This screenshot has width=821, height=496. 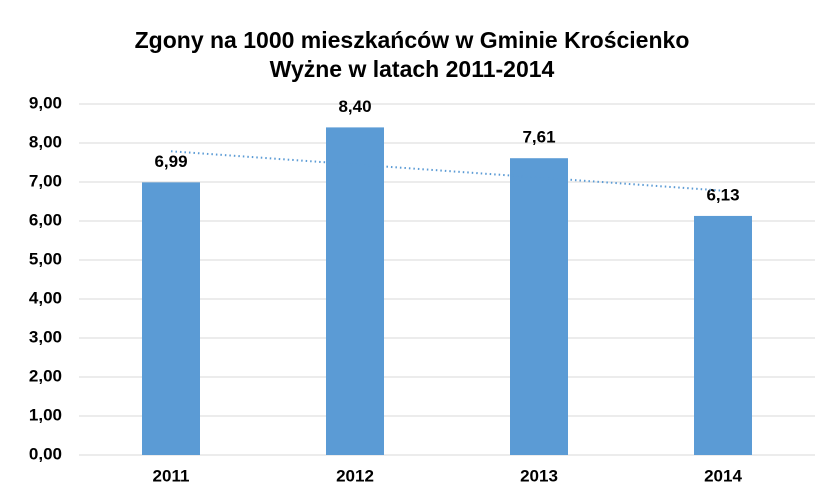 I want to click on value-label: 6,99, so click(x=170, y=161).